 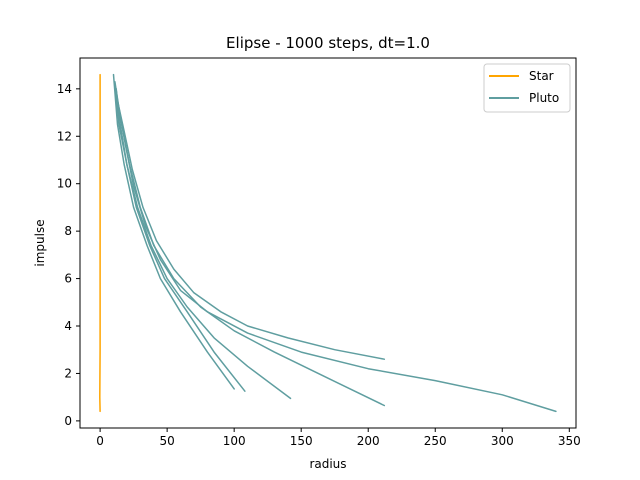 I want to click on legend-label-star: Star, so click(x=541, y=76).